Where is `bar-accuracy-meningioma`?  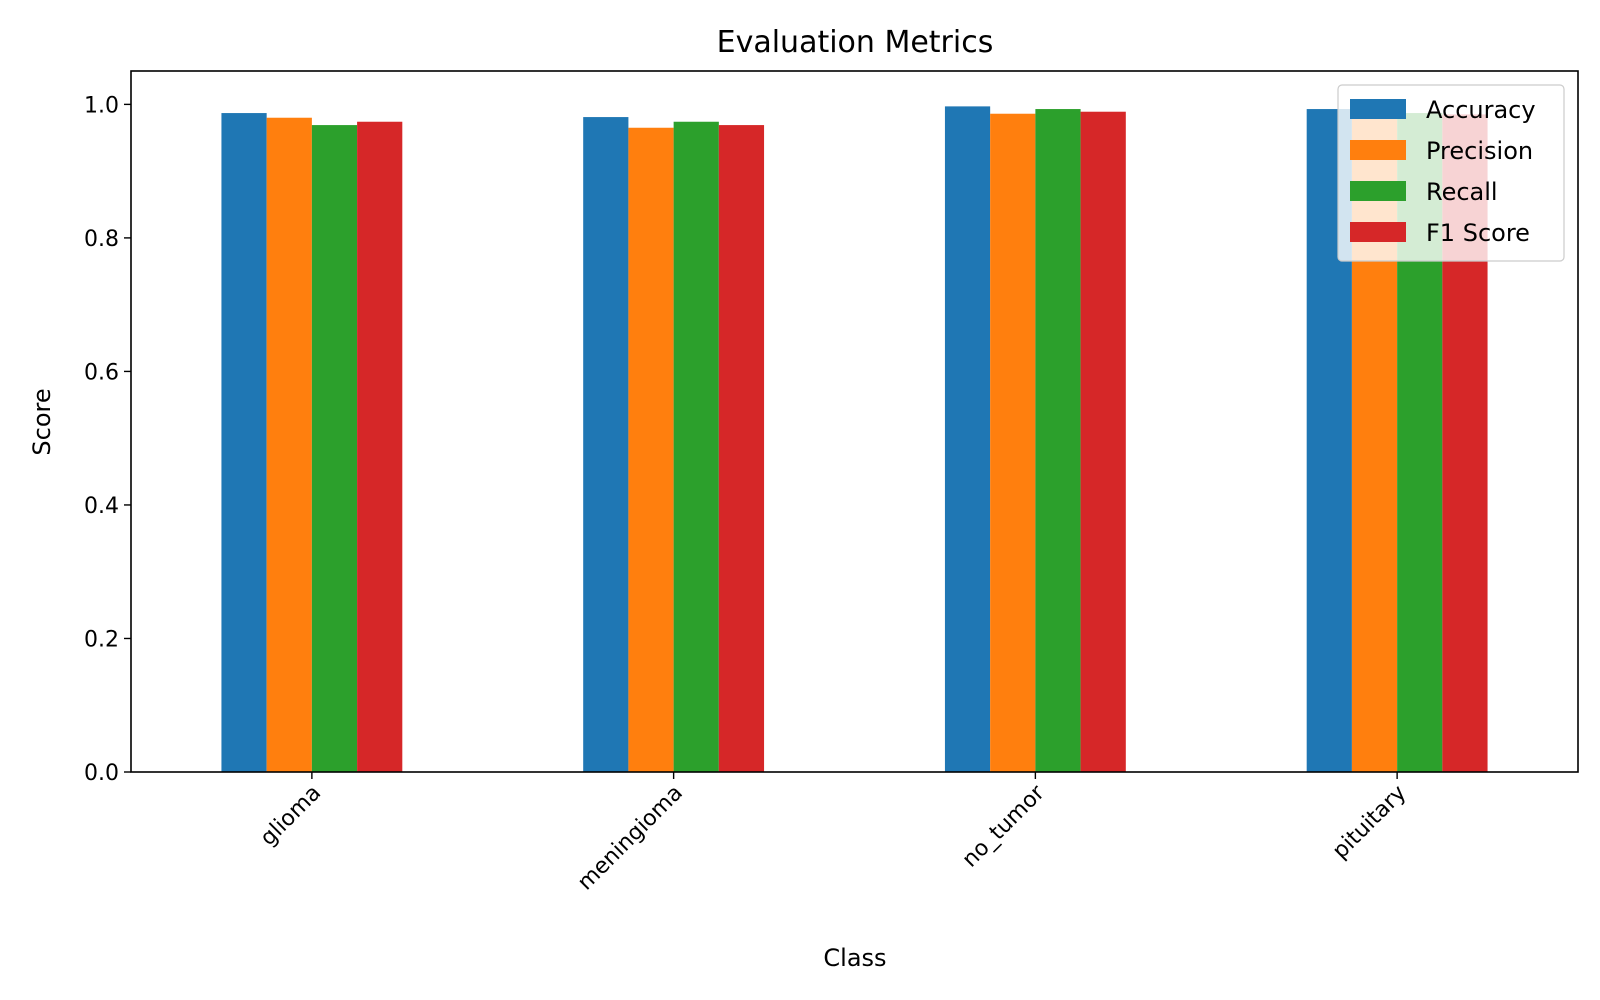 bar-accuracy-meningioma is located at coordinates (606, 444).